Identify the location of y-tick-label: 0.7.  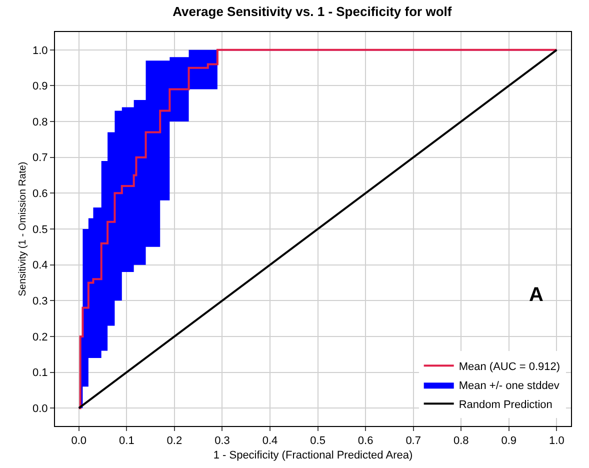
(40, 158).